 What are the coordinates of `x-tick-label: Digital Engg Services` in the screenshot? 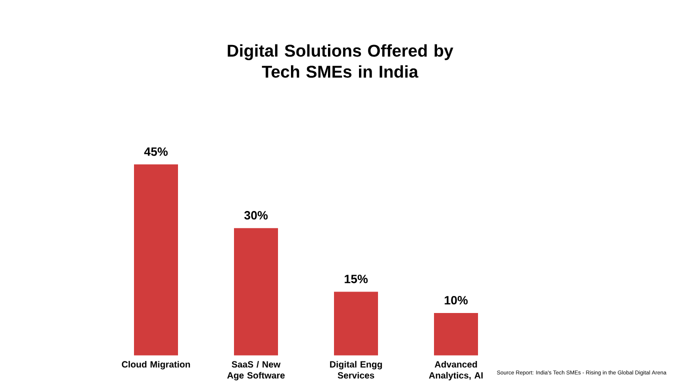 It's located at (356, 370).